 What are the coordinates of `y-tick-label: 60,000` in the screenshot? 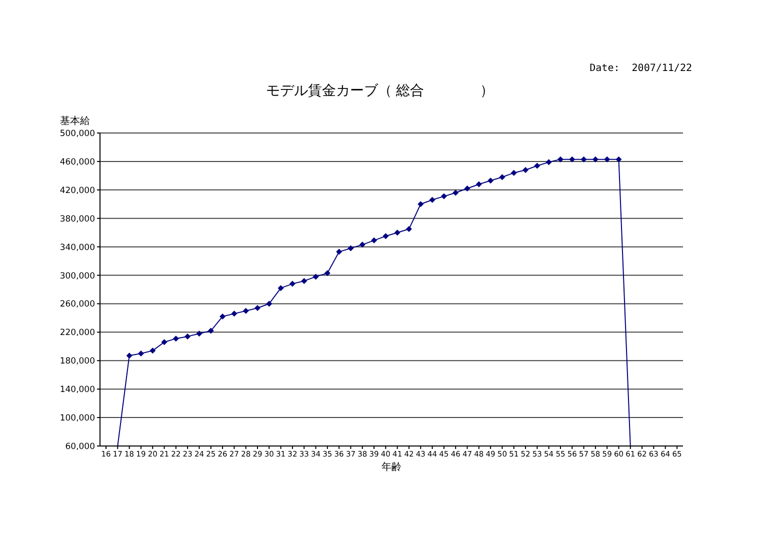 It's located at (80, 447).